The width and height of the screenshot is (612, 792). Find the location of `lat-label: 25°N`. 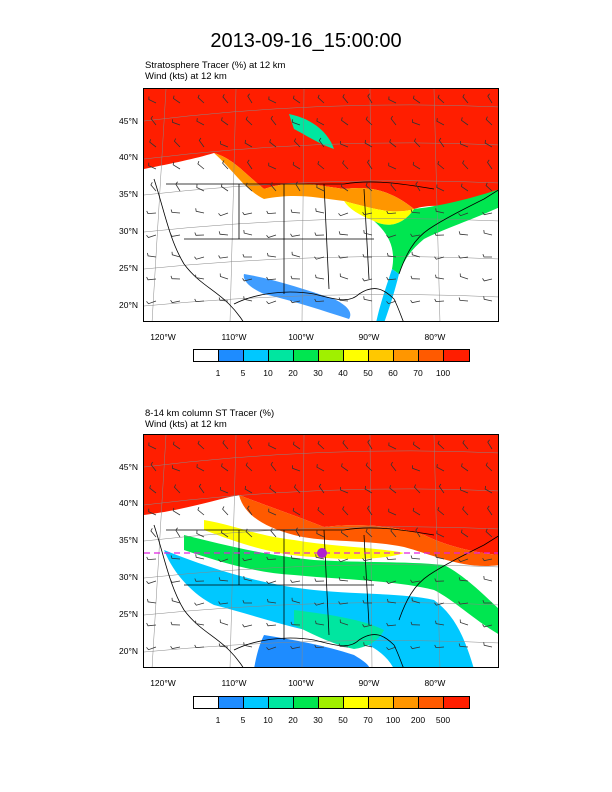

lat-label: 25°N is located at coordinates (128, 614).